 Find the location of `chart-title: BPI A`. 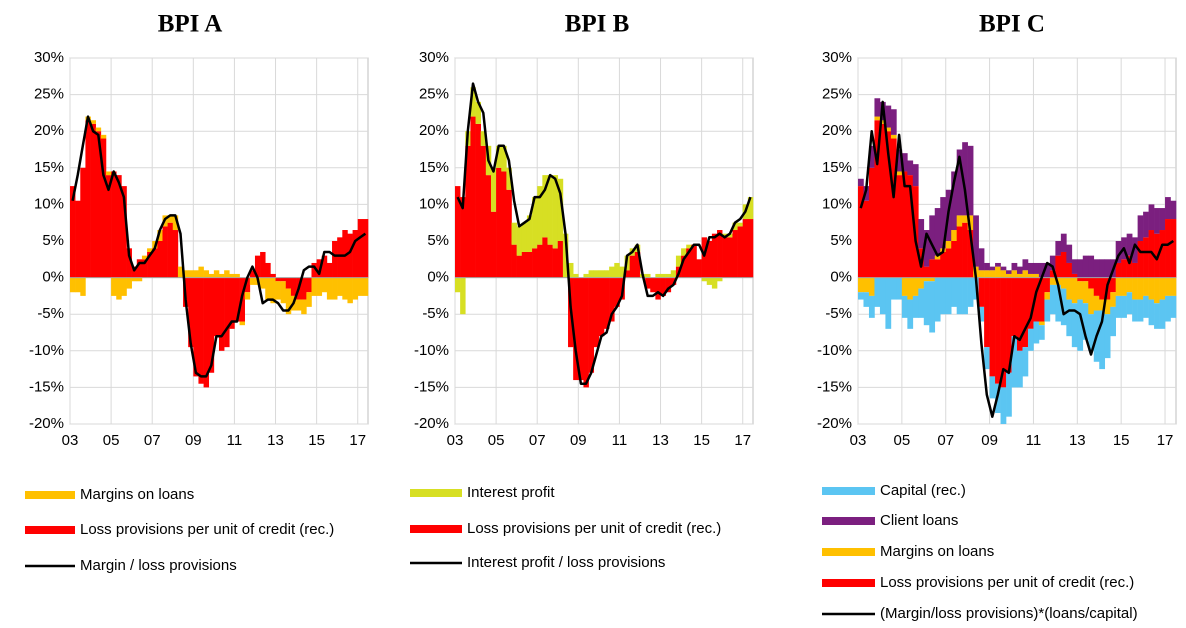

chart-title: BPI A is located at coordinates (190, 24).